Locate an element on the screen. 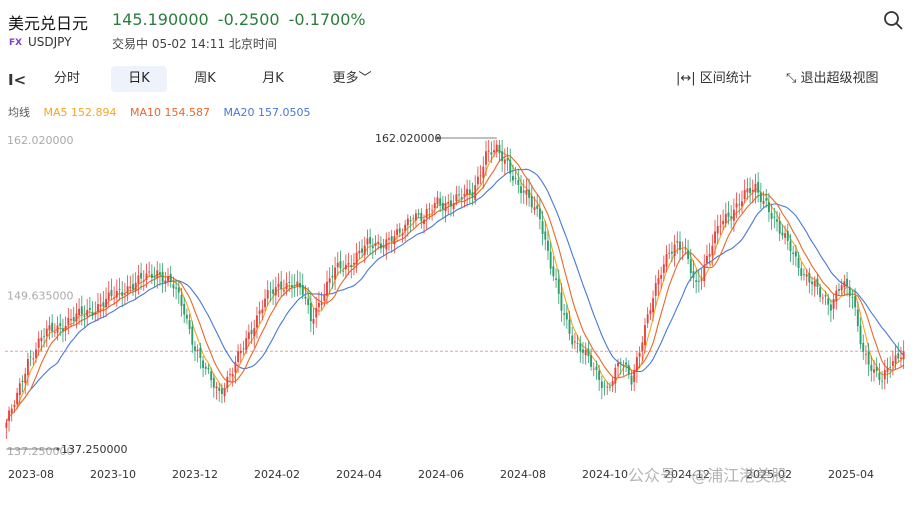 The height and width of the screenshot is (511, 916). chevron-down-icon: ﹀ is located at coordinates (365, 78).